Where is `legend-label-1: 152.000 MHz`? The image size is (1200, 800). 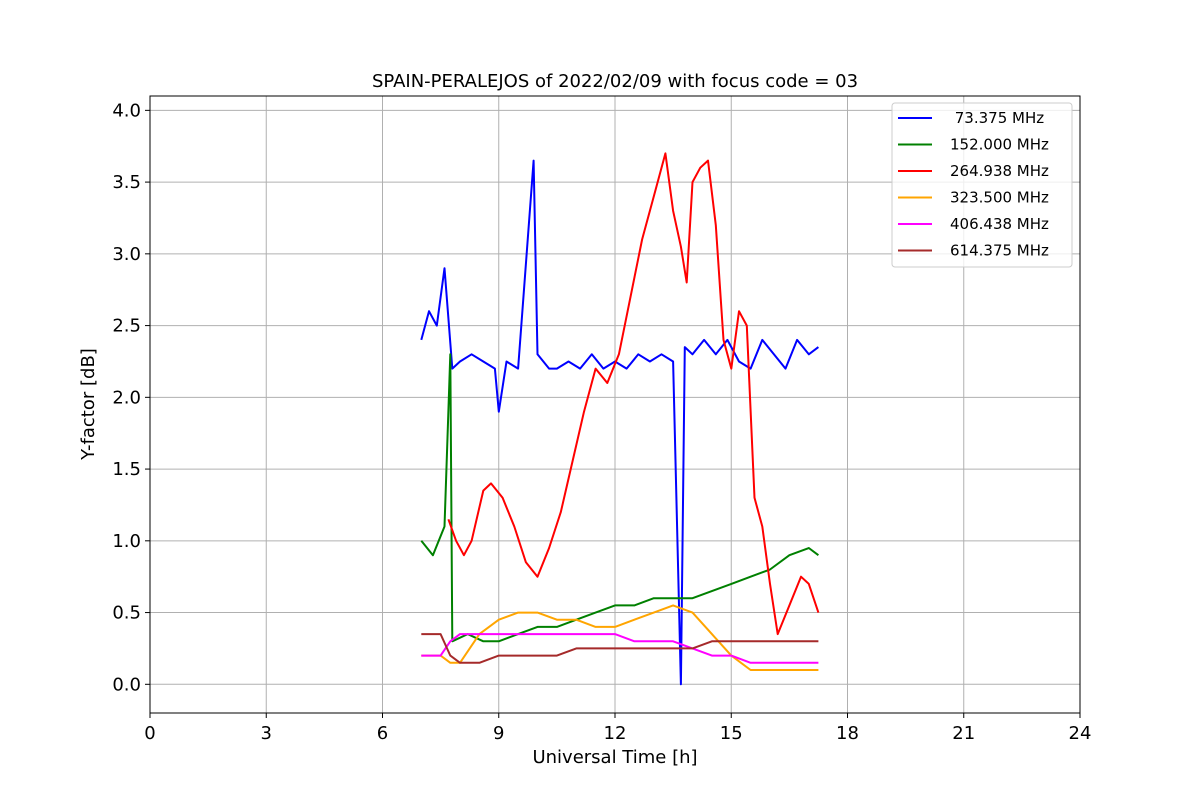
legend-label-1: 152.000 MHz is located at coordinates (999, 145).